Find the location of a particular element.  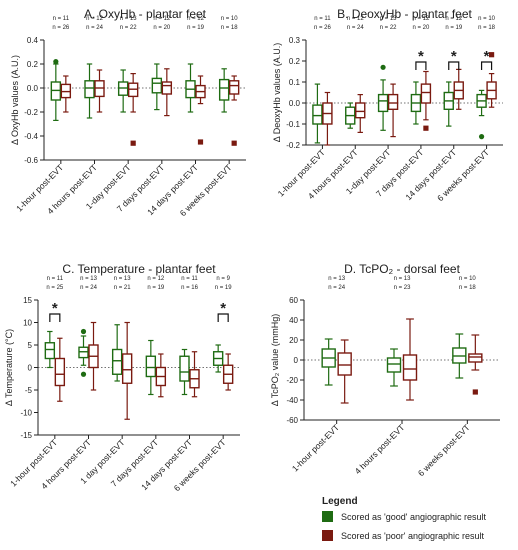

y-tick-label: 0 is located at coordinates (30, 368).